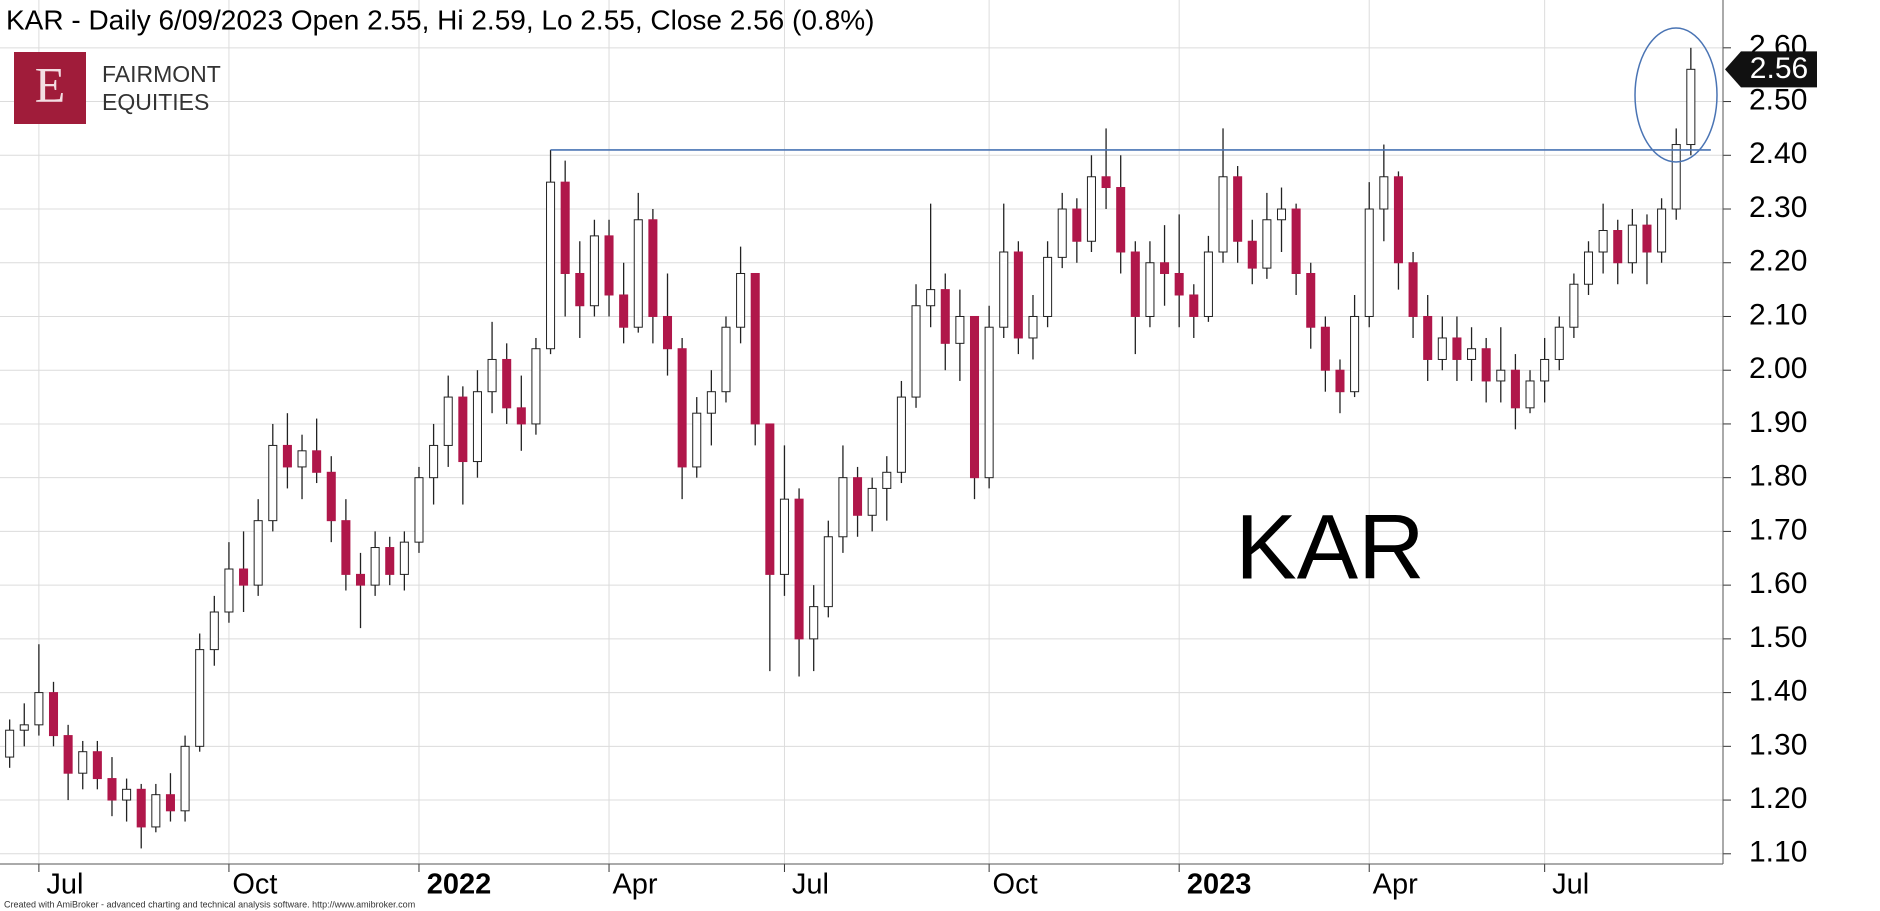  What do you see at coordinates (1778, 637) in the screenshot?
I see `y-tick-label: 1.50` at bounding box center [1778, 637].